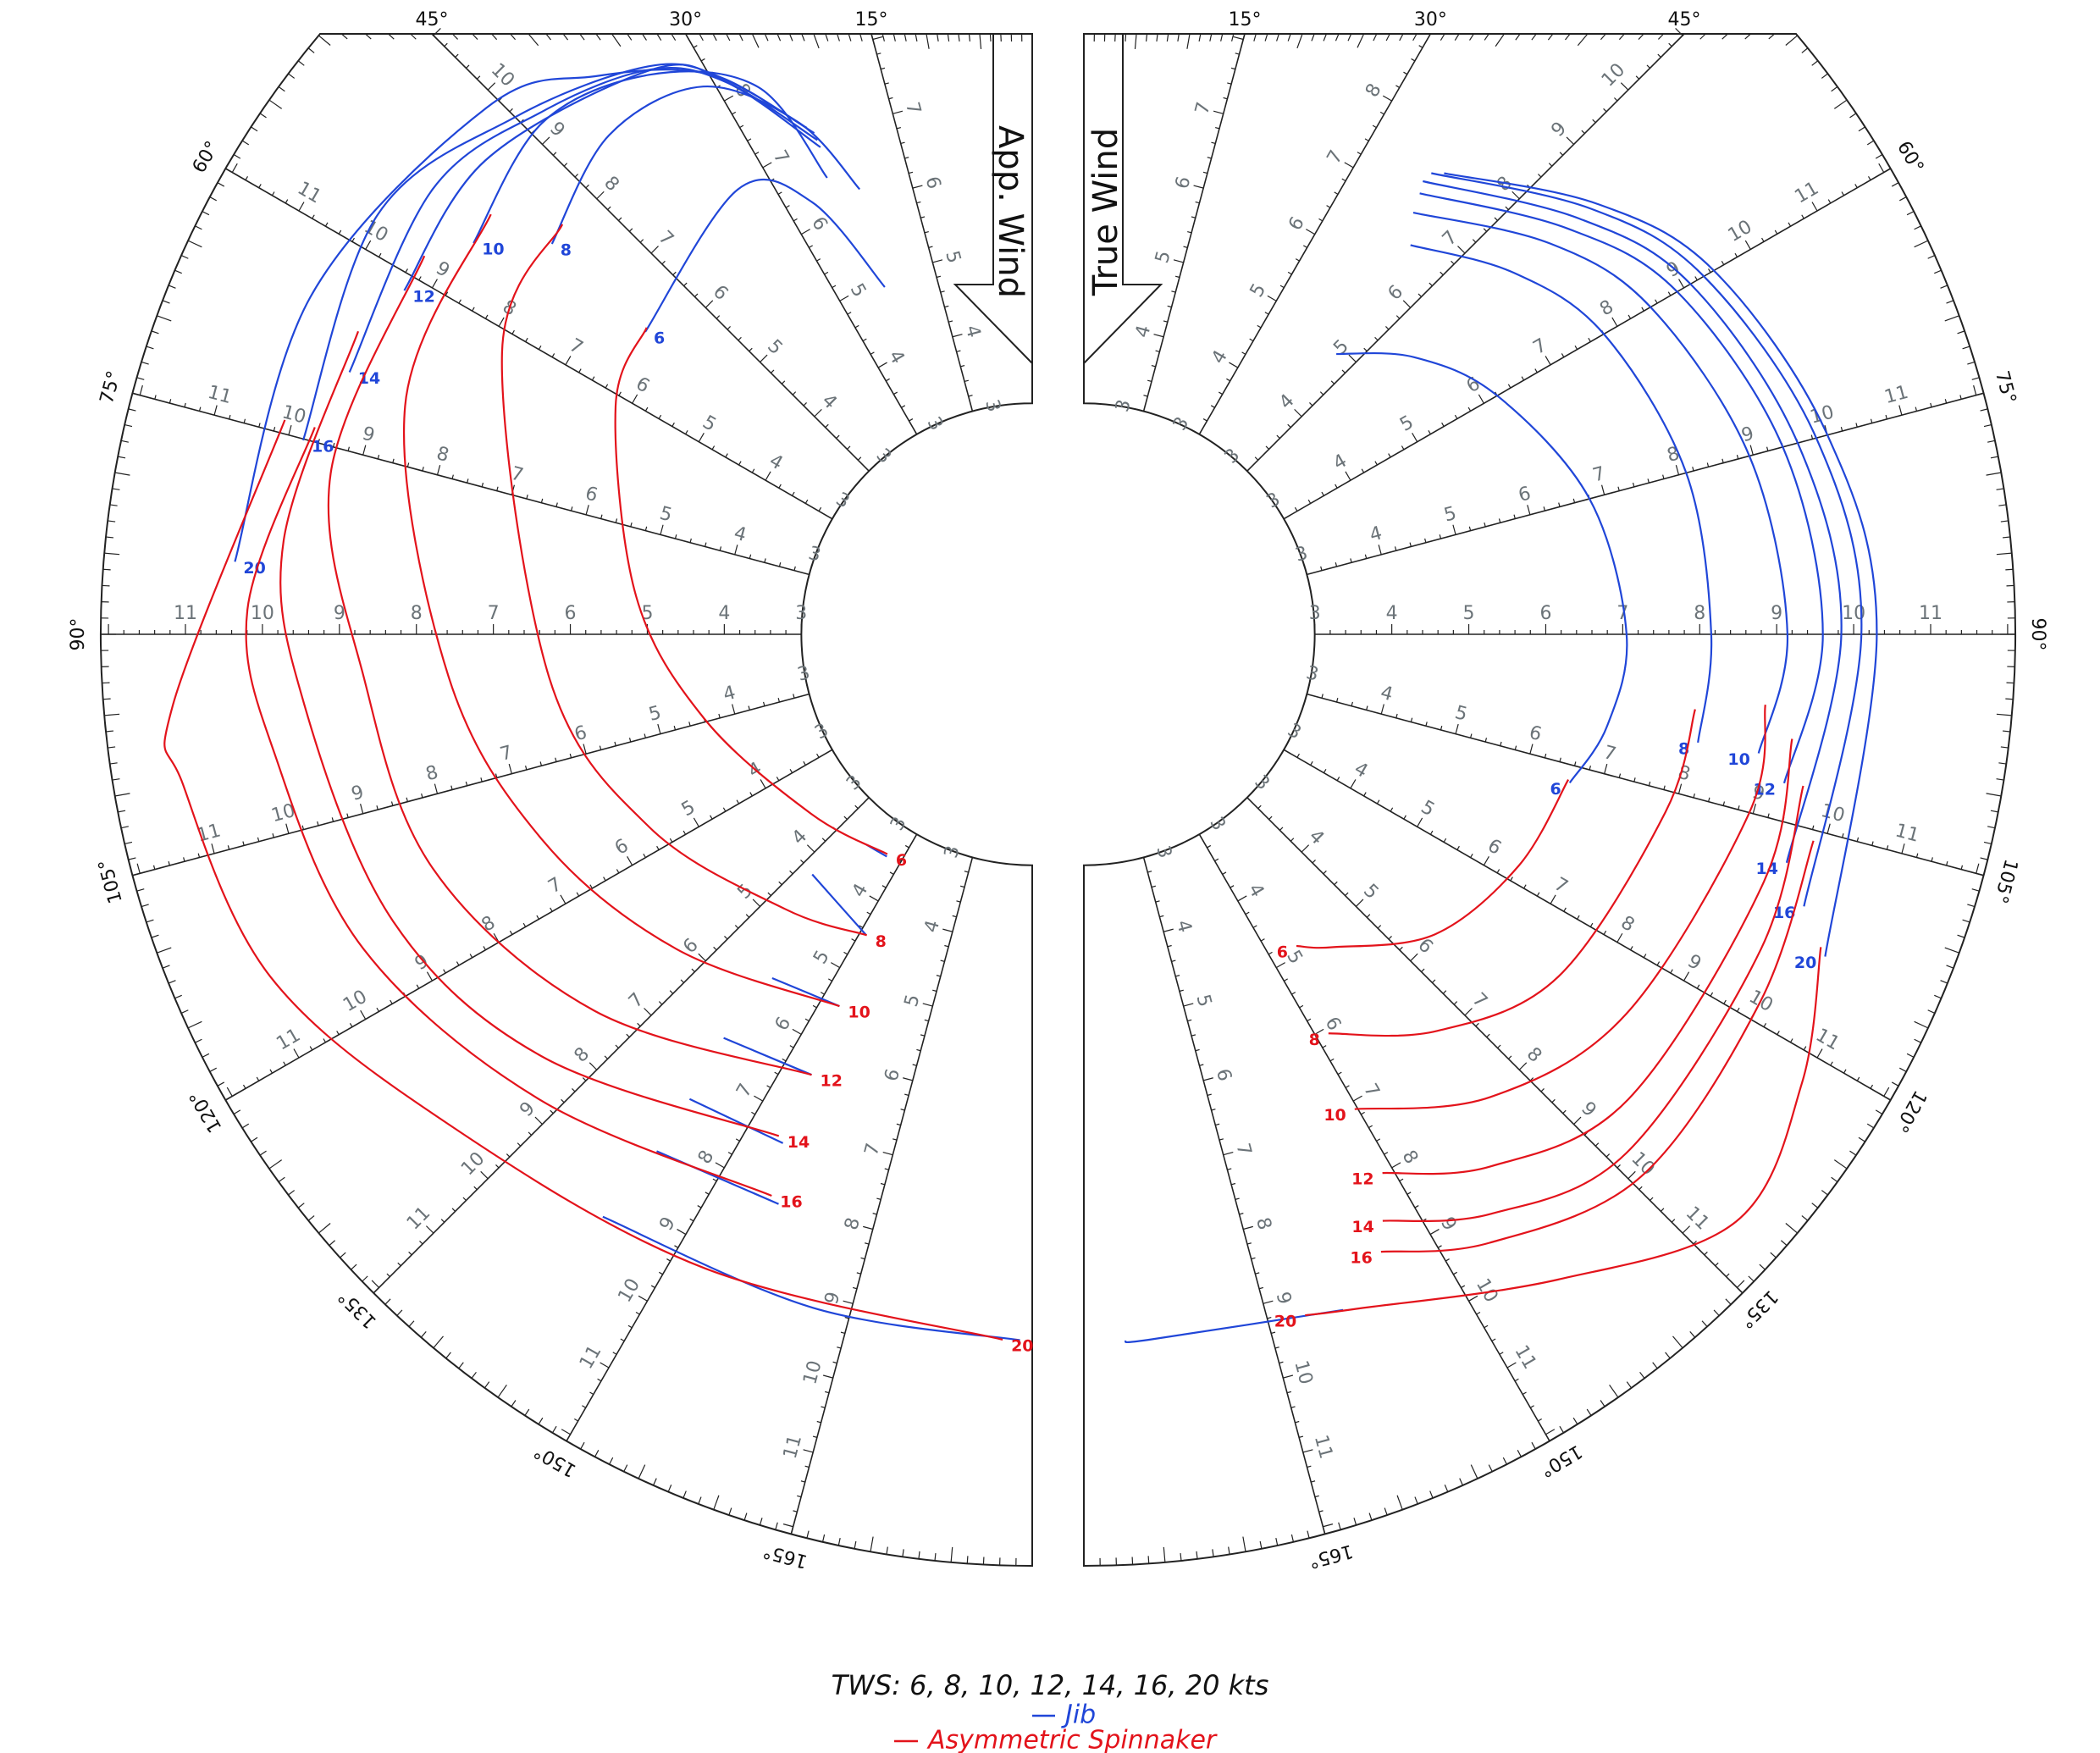 This screenshot has width=2100, height=1753. Describe the element at coordinates (185, 613) in the screenshot. I see `speed-tick-label: 11` at that location.